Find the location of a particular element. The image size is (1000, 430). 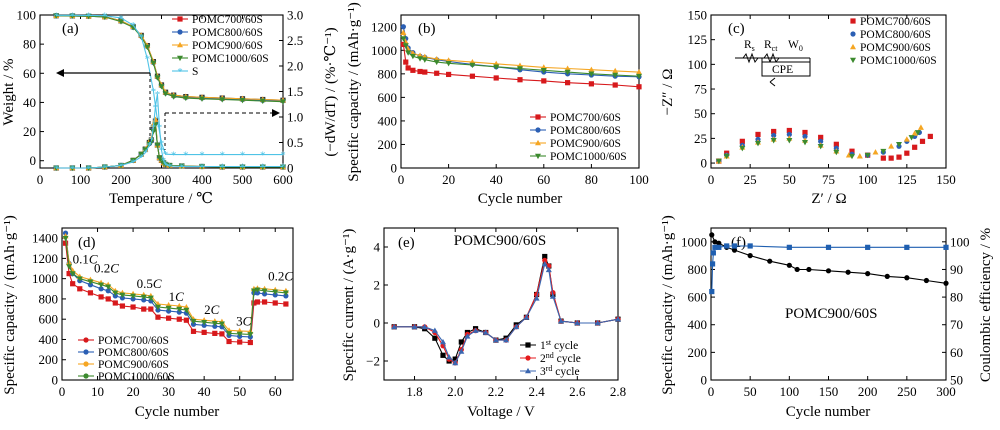

panel-c-xtick-label: 50 is located at coordinates (789, 179).